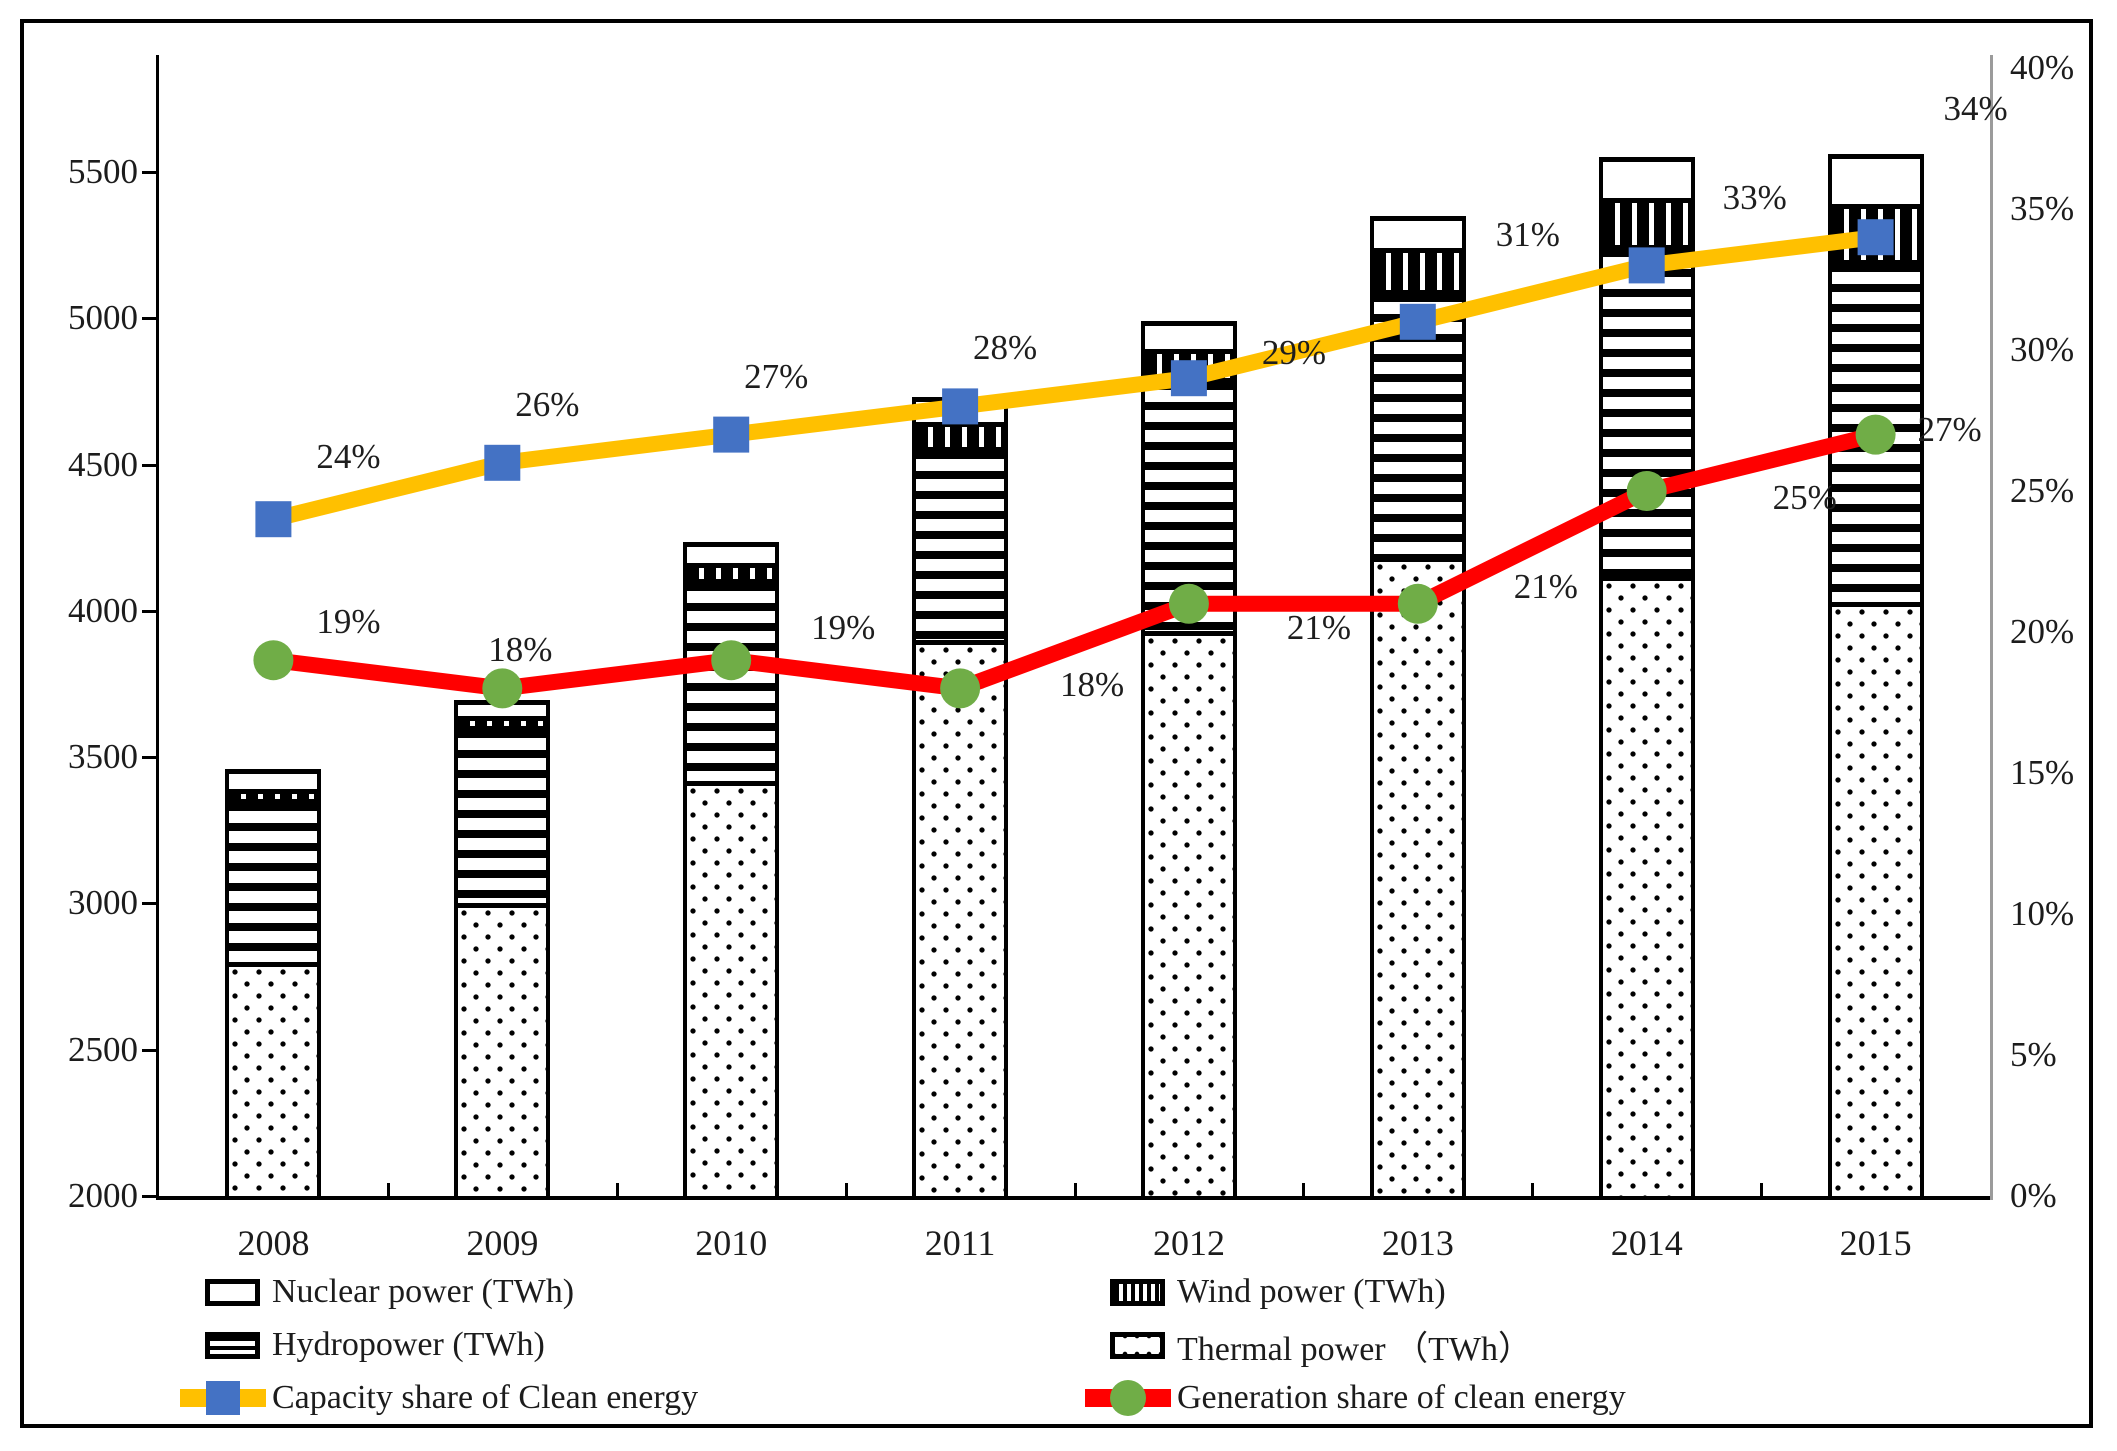 The image size is (2117, 1451). I want to click on bar-2011-horizontal-stripes, so click(960, 544).